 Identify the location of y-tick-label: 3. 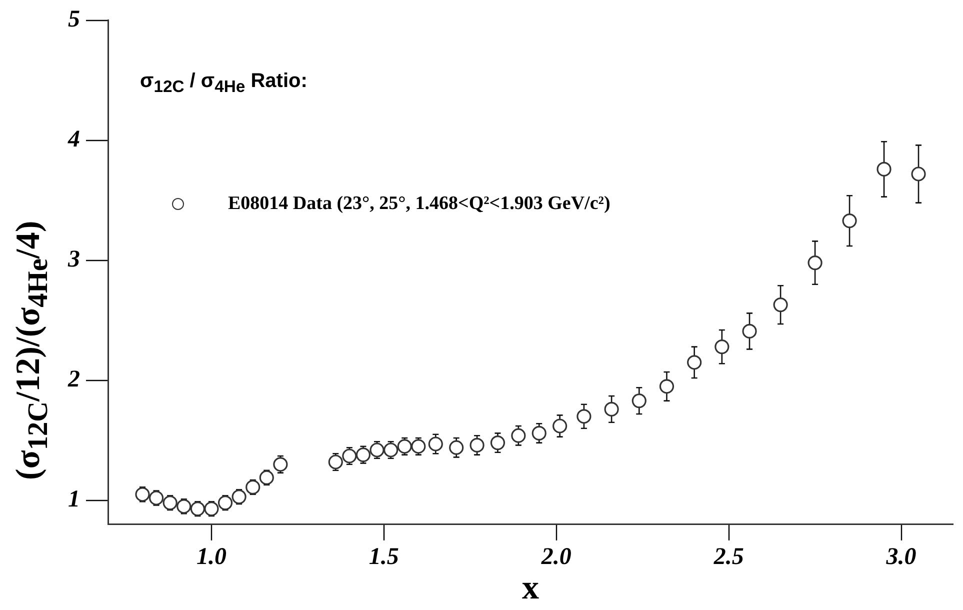
(73, 259).